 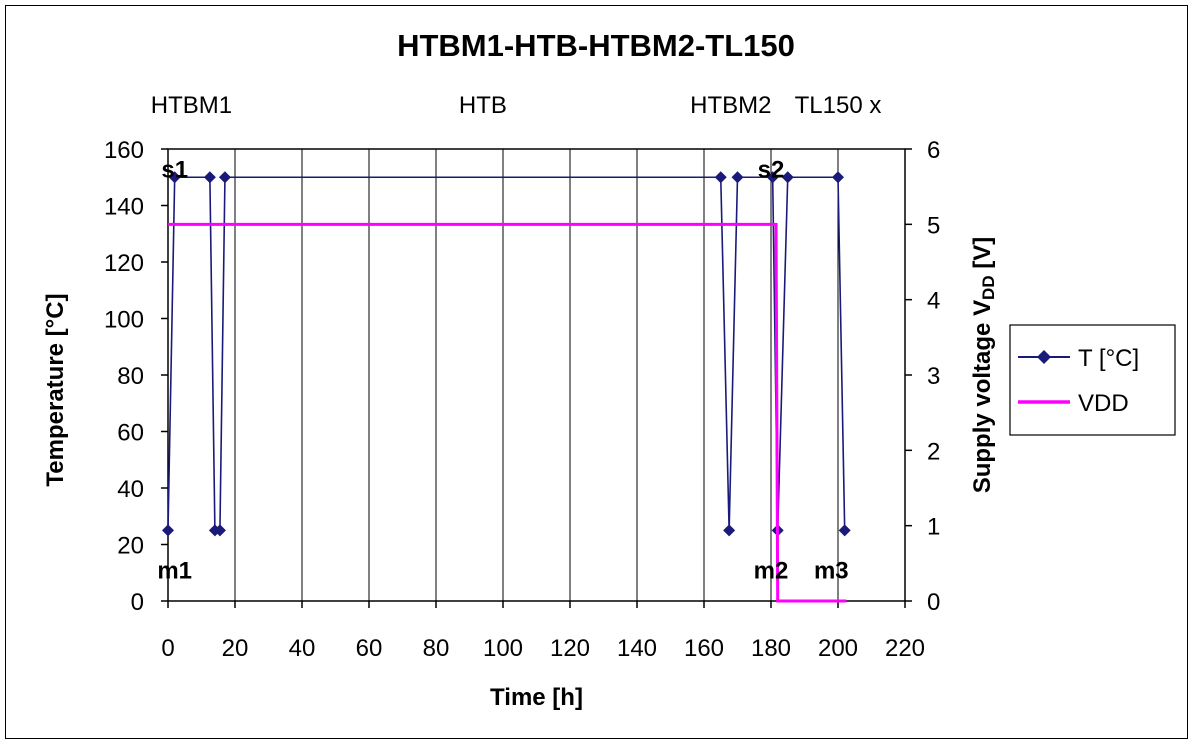 What do you see at coordinates (167, 648) in the screenshot?
I see `x-tick-label: 0` at bounding box center [167, 648].